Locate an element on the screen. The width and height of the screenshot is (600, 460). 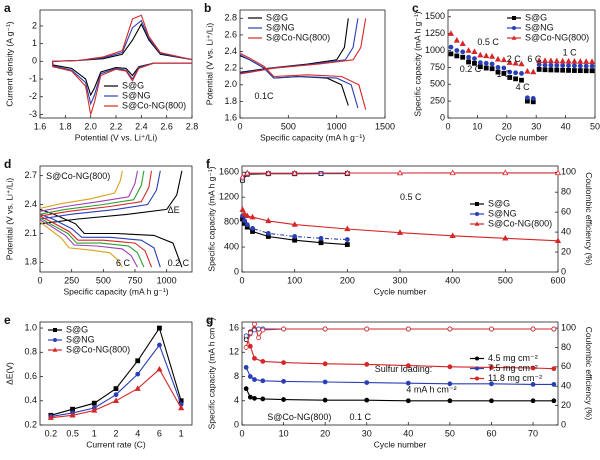
x-tick-label: 750 is located at coordinates (134, 280).